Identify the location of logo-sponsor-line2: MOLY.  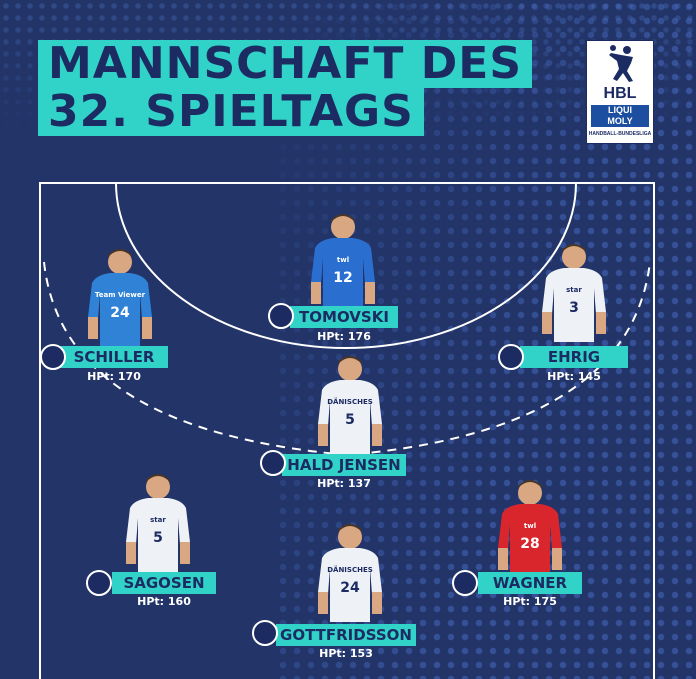
(620, 121).